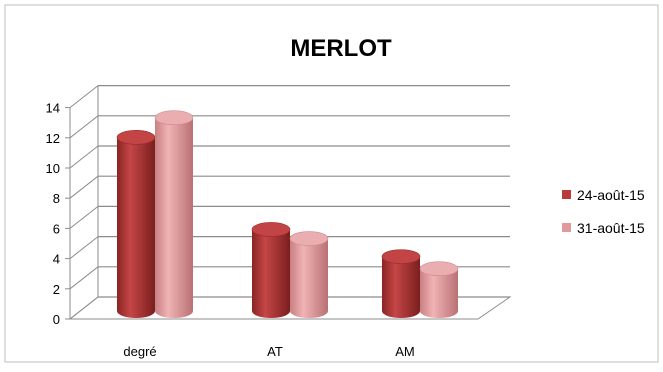 This screenshot has height=372, width=663. What do you see at coordinates (139, 351) in the screenshot?
I see `x-tick-label: degré` at bounding box center [139, 351].